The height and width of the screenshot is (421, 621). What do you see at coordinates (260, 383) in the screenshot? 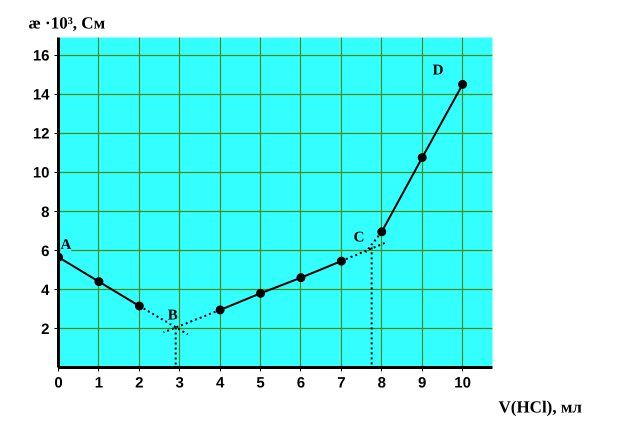
I see `x-tick-label: 5` at bounding box center [260, 383].